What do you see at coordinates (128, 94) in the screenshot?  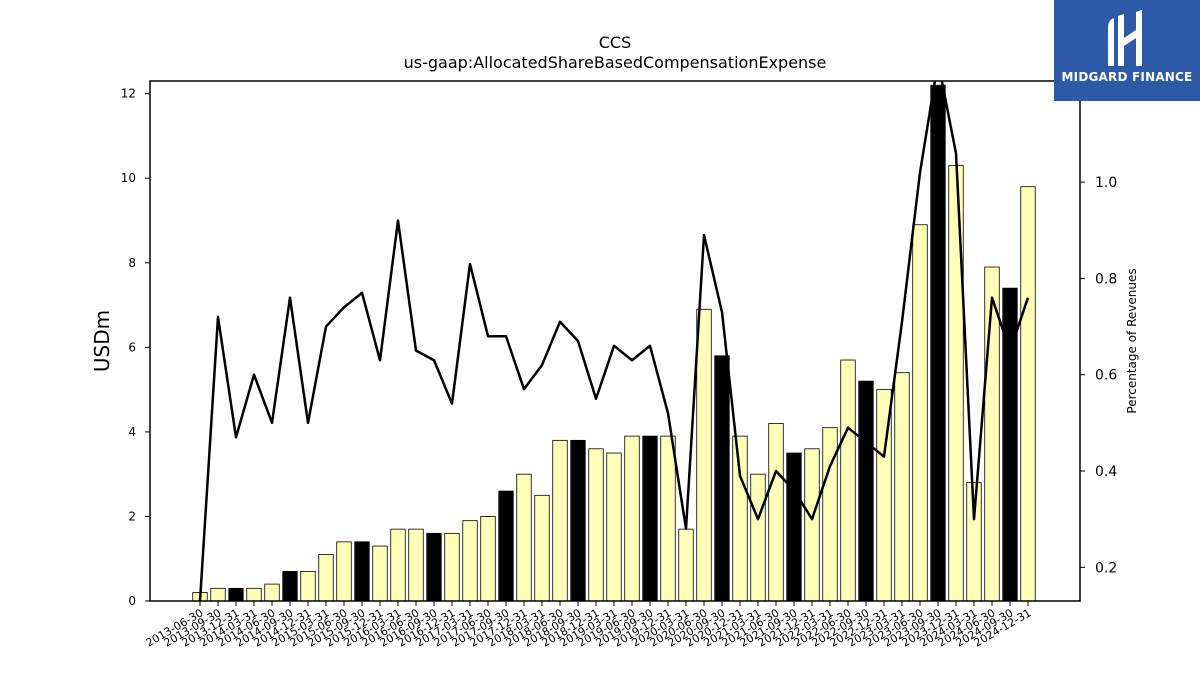 I see `y-tick-label: 12` at bounding box center [128, 94].